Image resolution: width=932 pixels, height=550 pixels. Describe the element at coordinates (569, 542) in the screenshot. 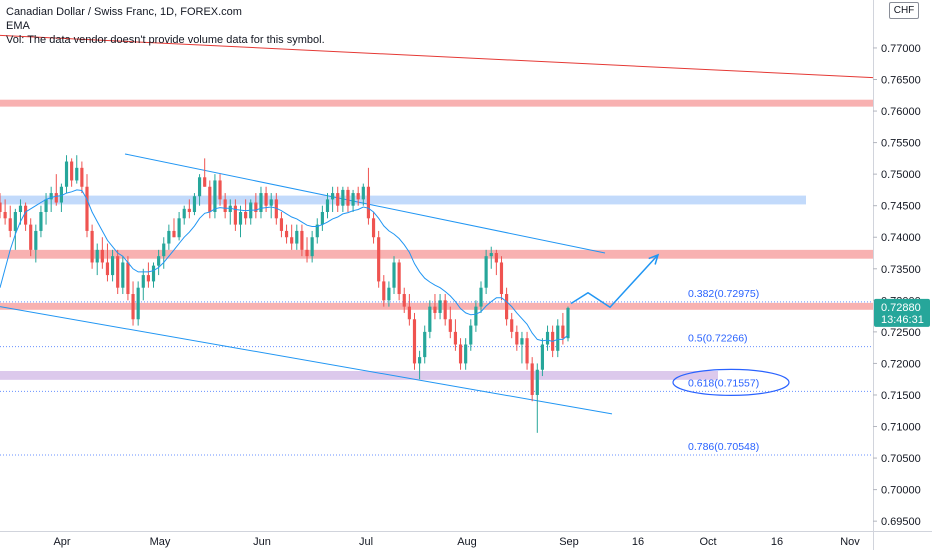

I see `date-tick-label: Sep` at that location.